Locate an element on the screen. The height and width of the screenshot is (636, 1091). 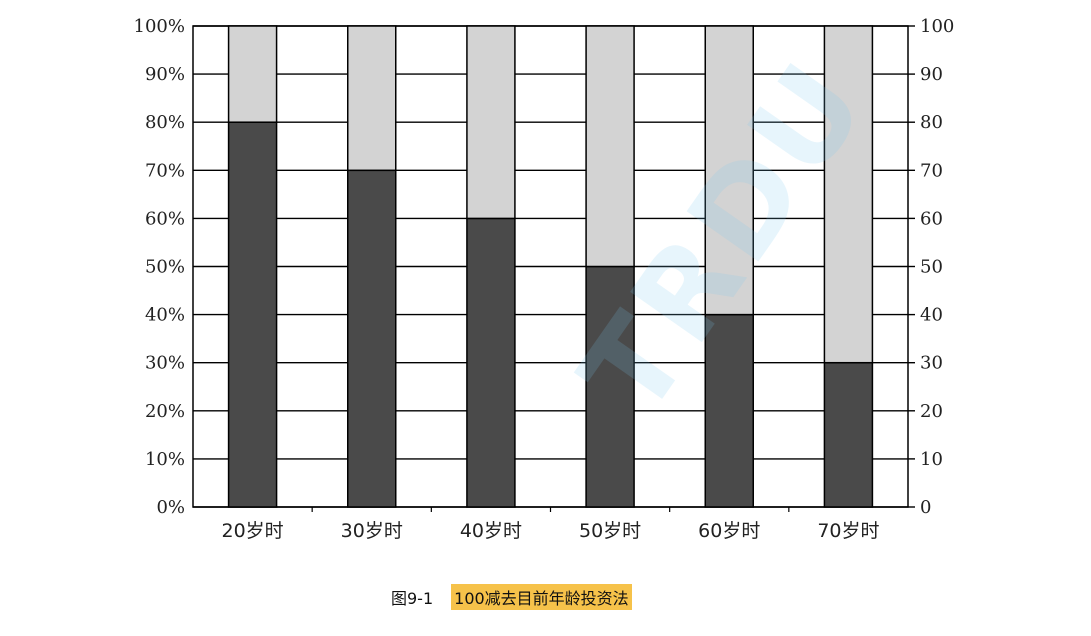
x-tick-label: 70岁时 is located at coordinates (848, 531).